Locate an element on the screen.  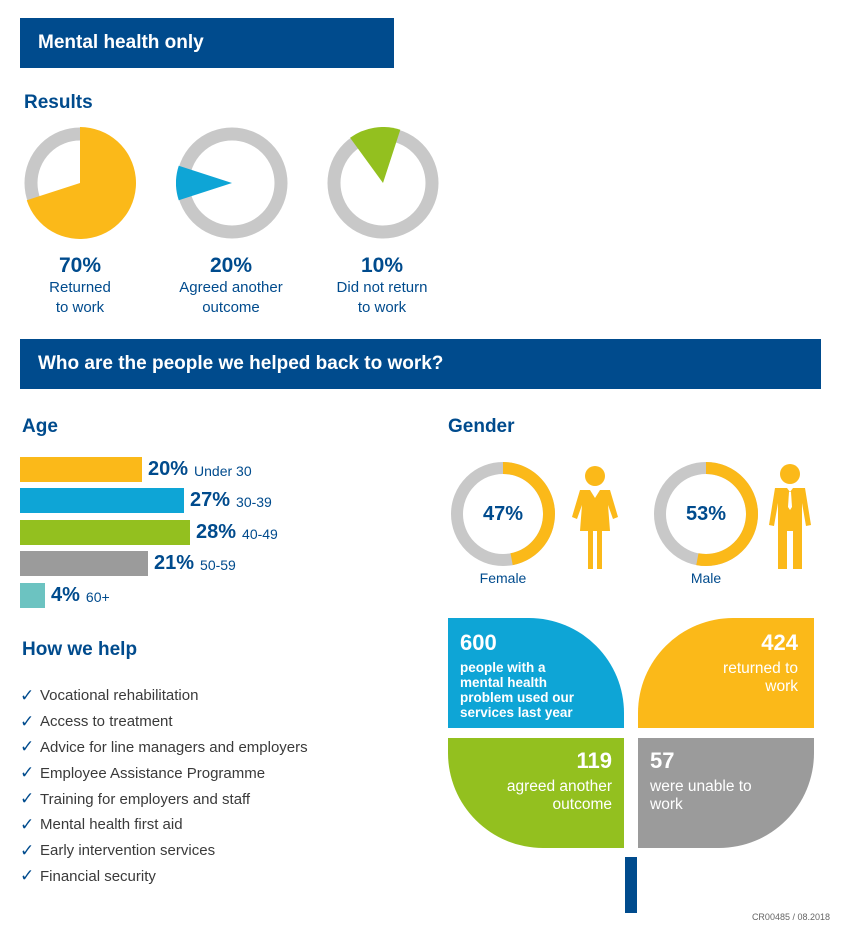
gender-donut-female is located at coordinates (503, 514).